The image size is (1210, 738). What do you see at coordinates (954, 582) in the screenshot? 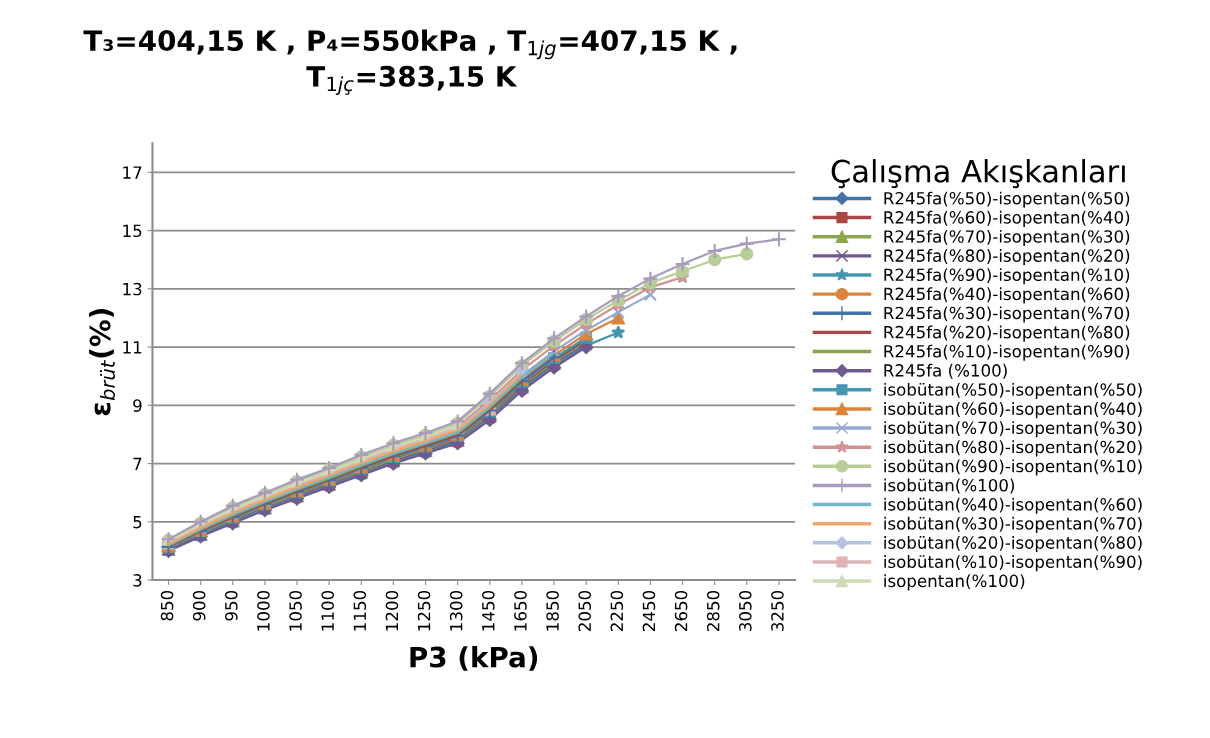
I see `legend-label: isopentan(%100)` at bounding box center [954, 582].